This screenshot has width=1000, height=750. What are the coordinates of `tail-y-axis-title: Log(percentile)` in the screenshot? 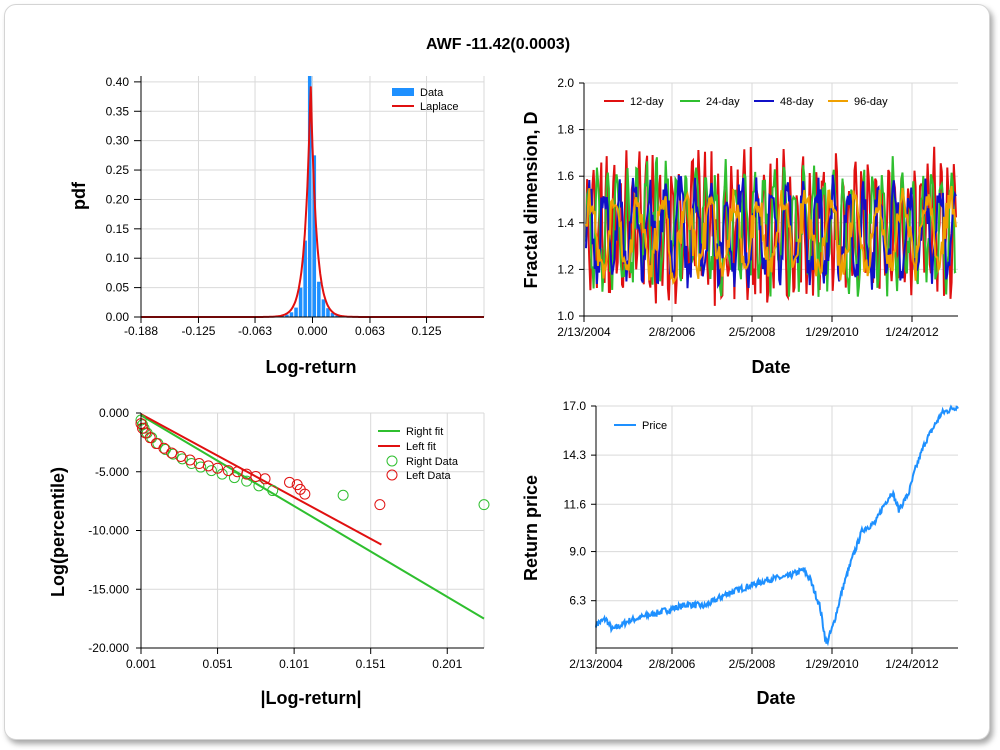 It's located at (58, 532).